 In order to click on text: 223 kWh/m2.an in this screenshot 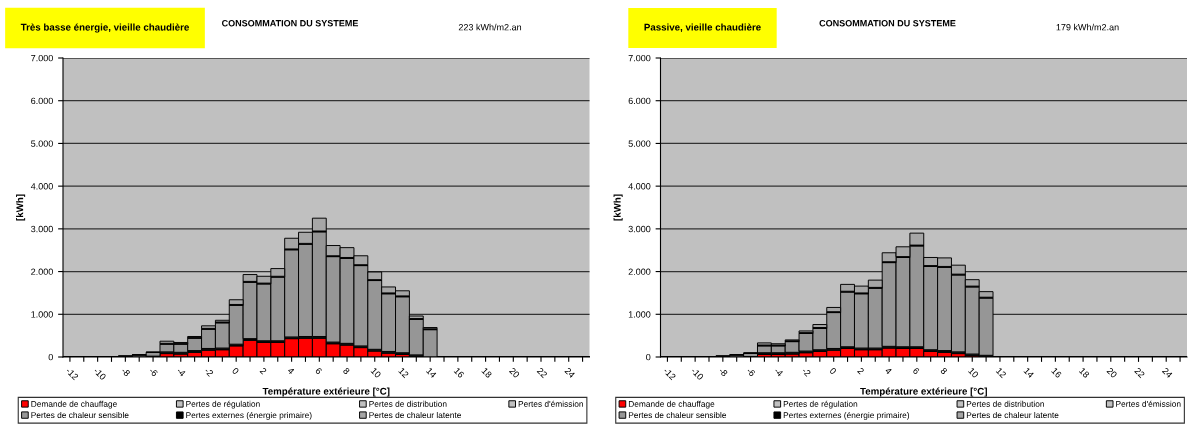, I will do `click(490, 27)`.